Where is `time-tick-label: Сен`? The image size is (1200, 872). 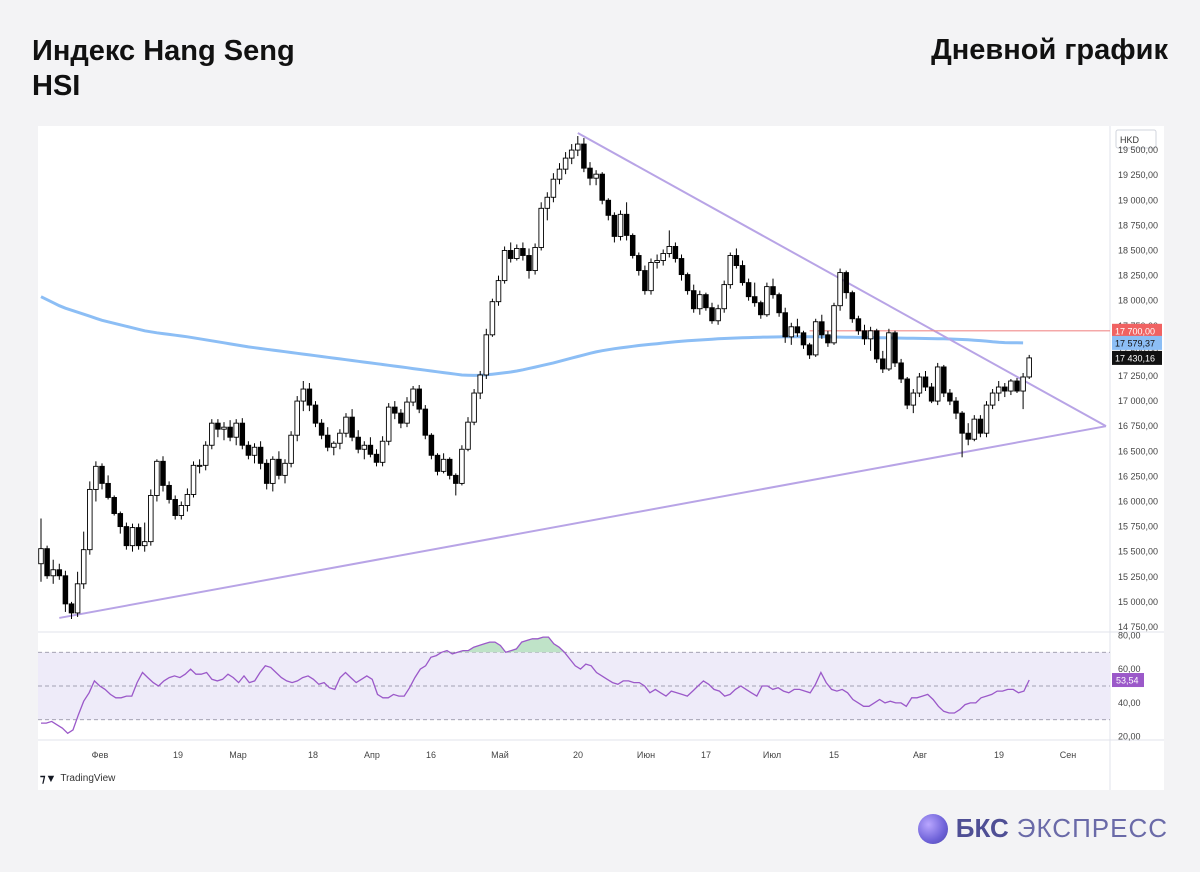
time-tick-label: Сен is located at coordinates (1068, 755).